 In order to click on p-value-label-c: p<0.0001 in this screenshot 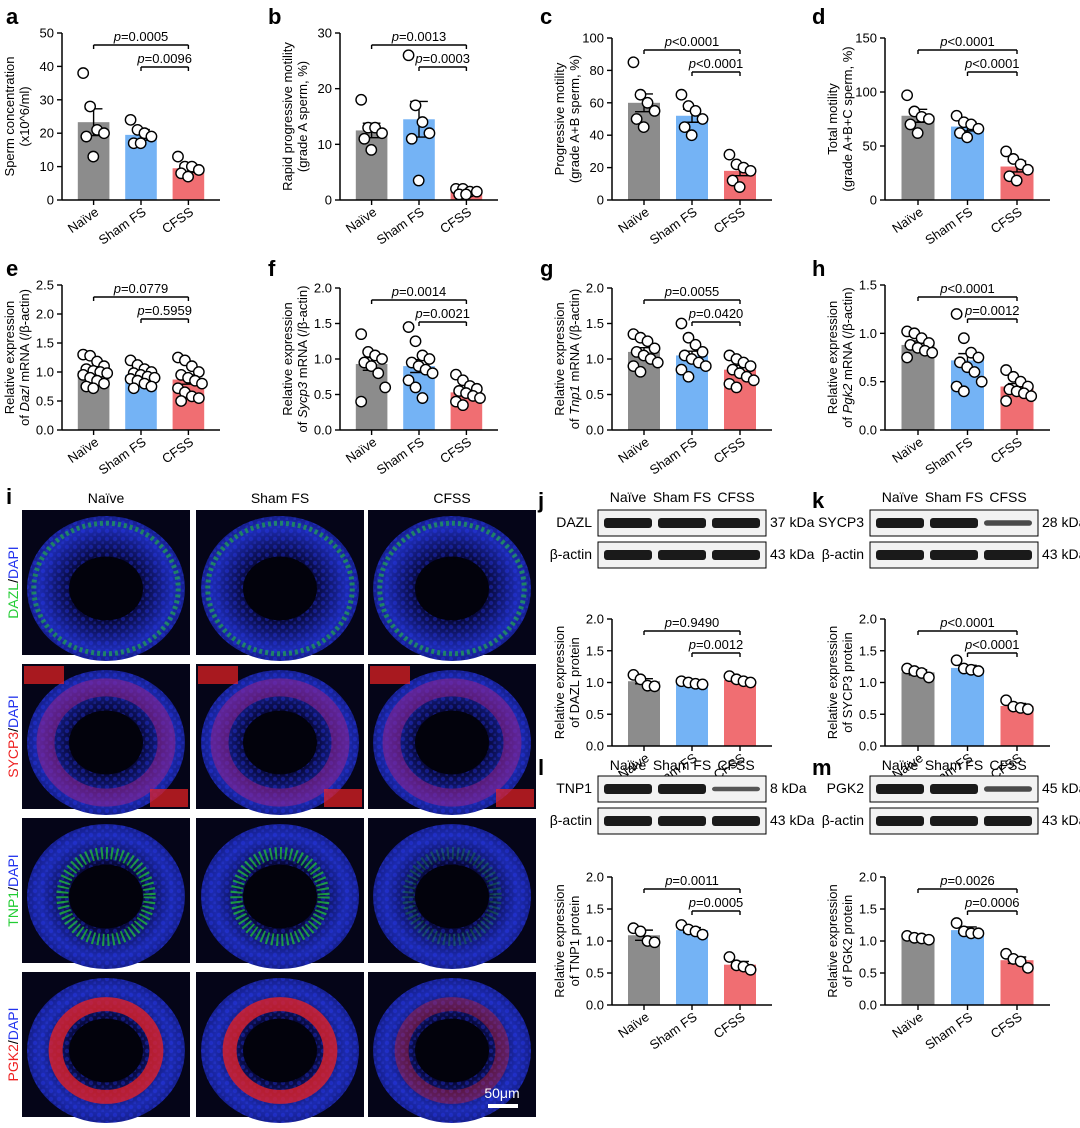, I will do `click(692, 41)`.